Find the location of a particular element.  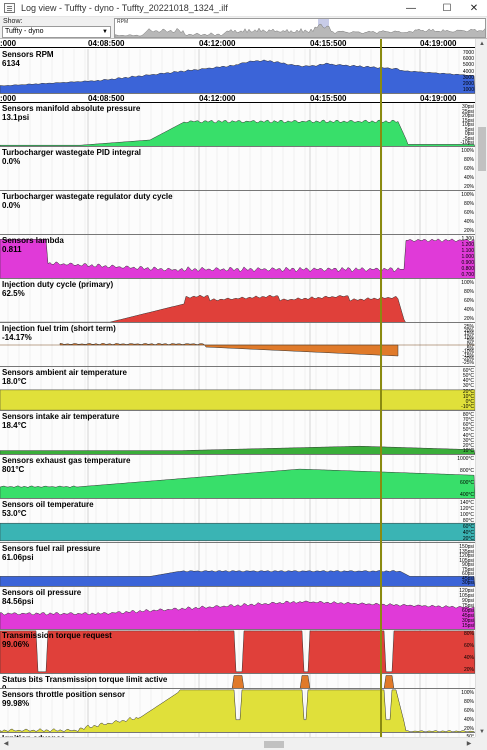

scroll-left-icon: ◀ is located at coordinates (6, 744).